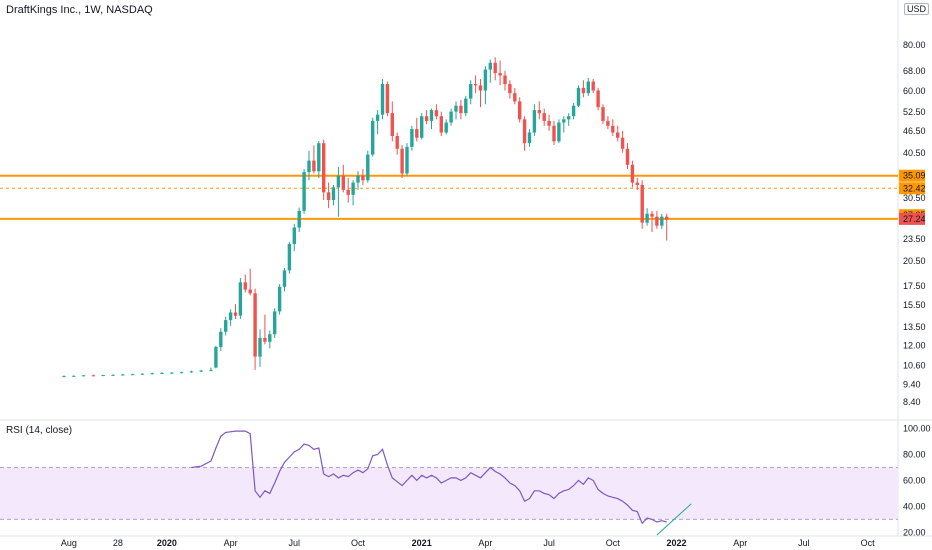 This screenshot has height=550, width=932. I want to click on time-tick-label: Apr, so click(740, 543).